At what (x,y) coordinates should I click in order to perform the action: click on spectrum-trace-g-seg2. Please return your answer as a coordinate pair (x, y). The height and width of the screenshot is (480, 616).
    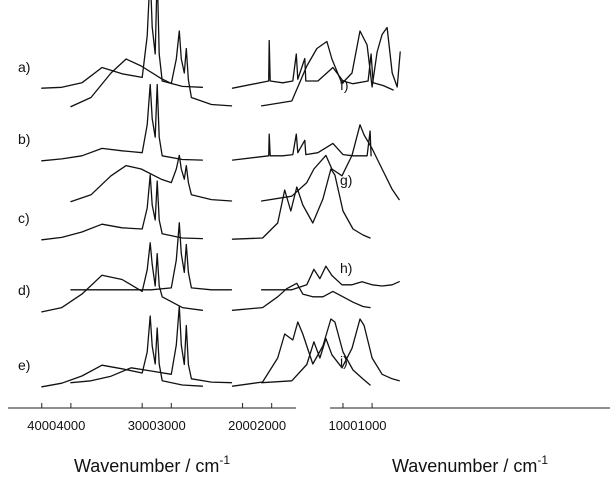
    Looking at the image, I should click on (330, 163).